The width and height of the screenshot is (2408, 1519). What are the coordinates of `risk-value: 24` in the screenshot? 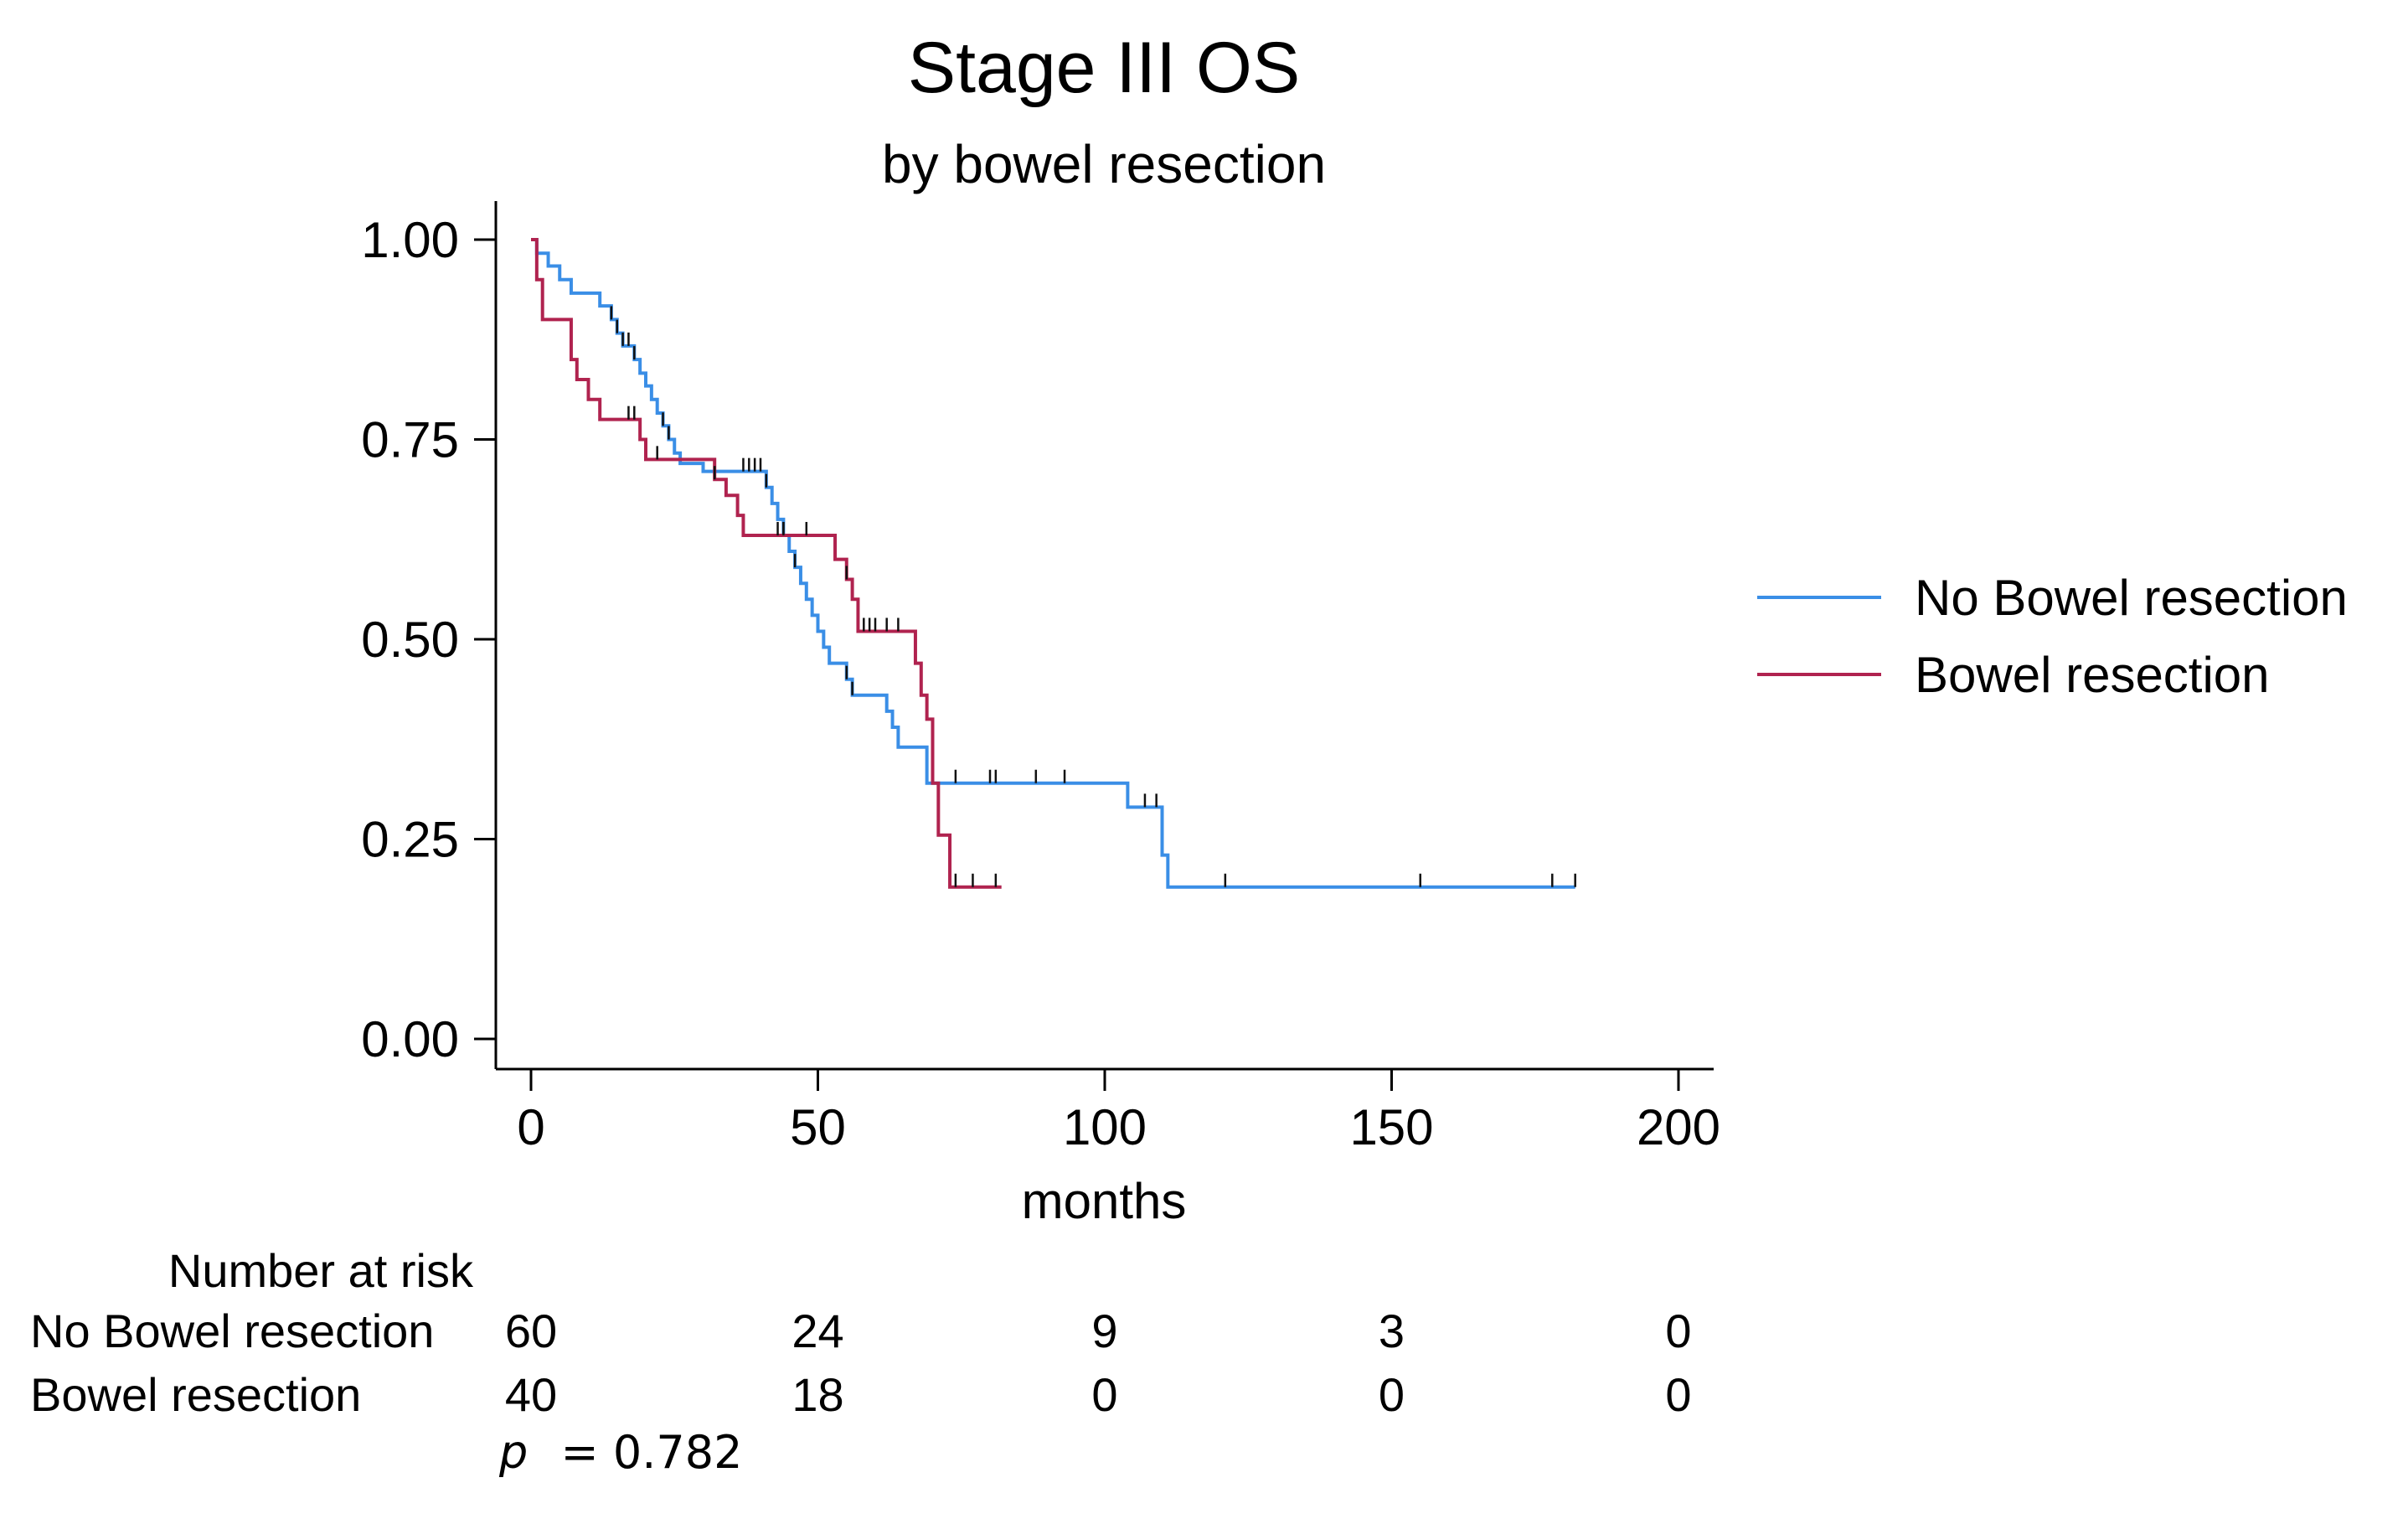 It's located at (817, 1331).